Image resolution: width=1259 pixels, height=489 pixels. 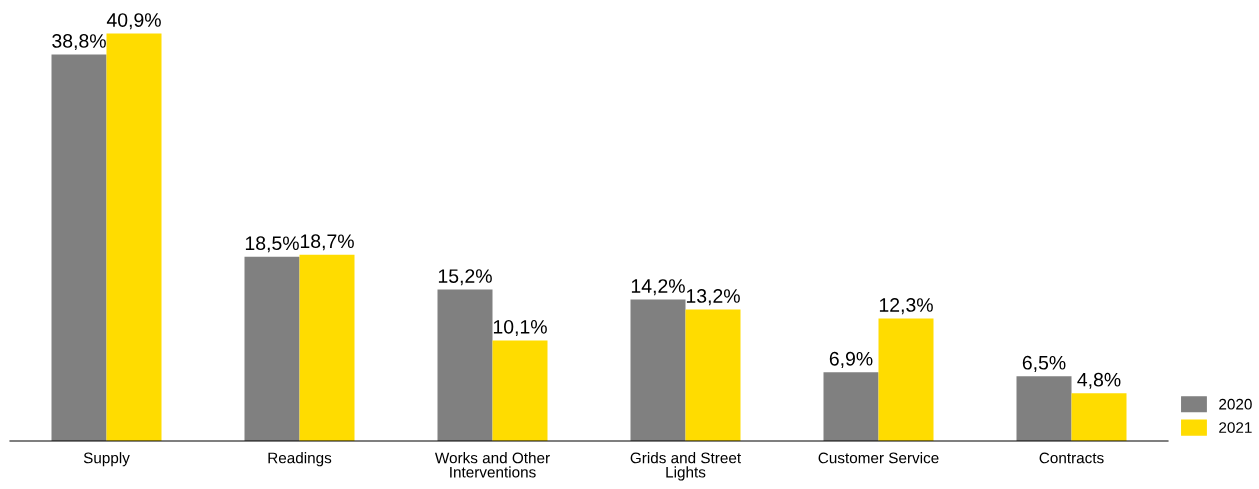 What do you see at coordinates (106, 459) in the screenshot?
I see `x-tick-label: Supply` at bounding box center [106, 459].